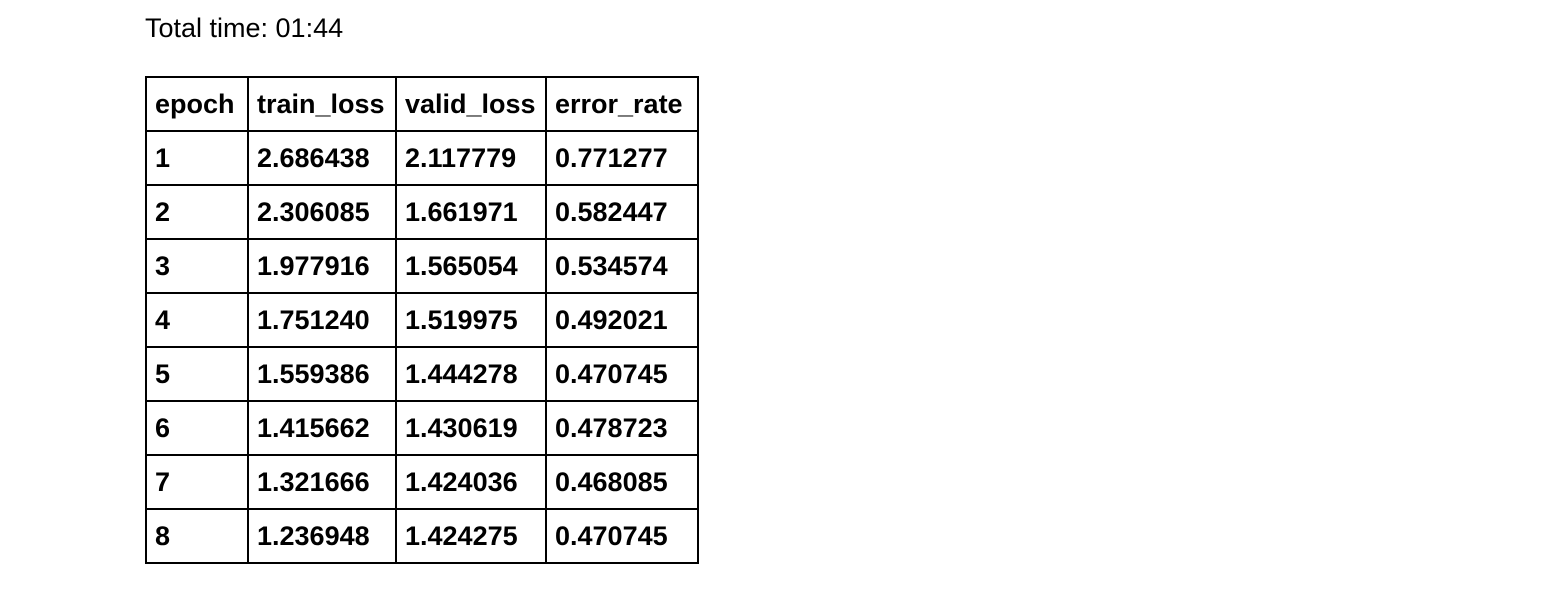  I want to click on error-rate-cell: 0.478723, so click(622, 428).